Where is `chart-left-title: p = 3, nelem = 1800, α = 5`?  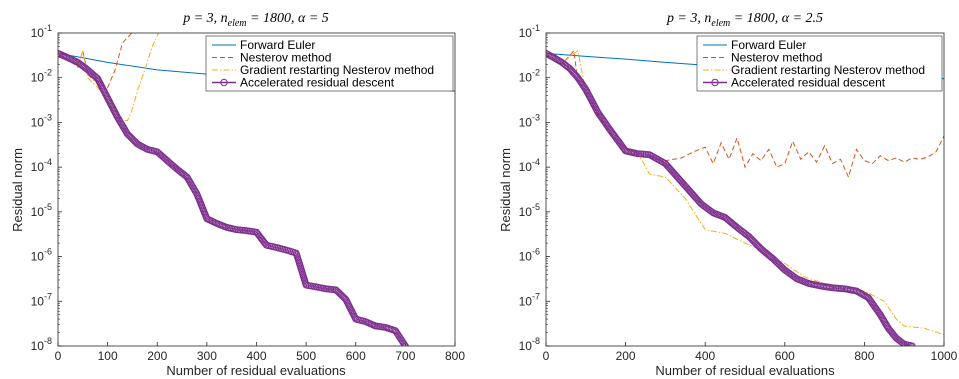 chart-left-title: p = 3, nelem = 1800, α = 5 is located at coordinates (255, 20).